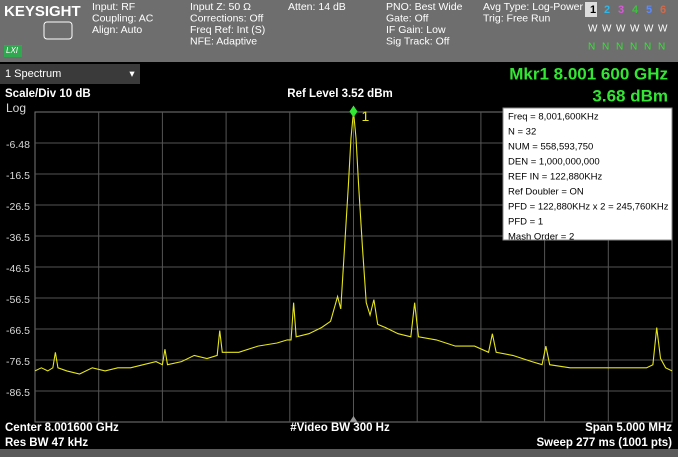 The width and height of the screenshot is (678, 457). What do you see at coordinates (588, 73) in the screenshot?
I see `marker-frequency: Mkr1 8.001 600 GHz` at bounding box center [588, 73].